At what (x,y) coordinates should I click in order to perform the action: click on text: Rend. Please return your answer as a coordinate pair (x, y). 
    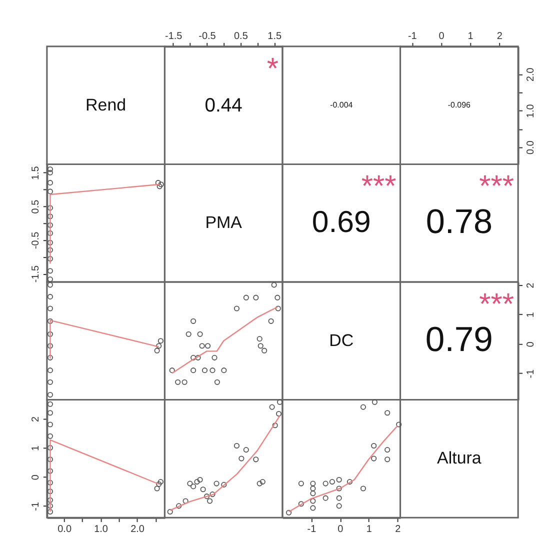
    Looking at the image, I should click on (106, 104).